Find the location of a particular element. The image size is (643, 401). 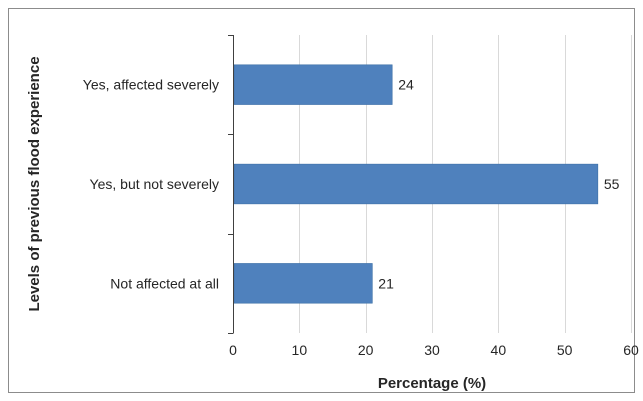

x-tick-label: 20 is located at coordinates (366, 350).